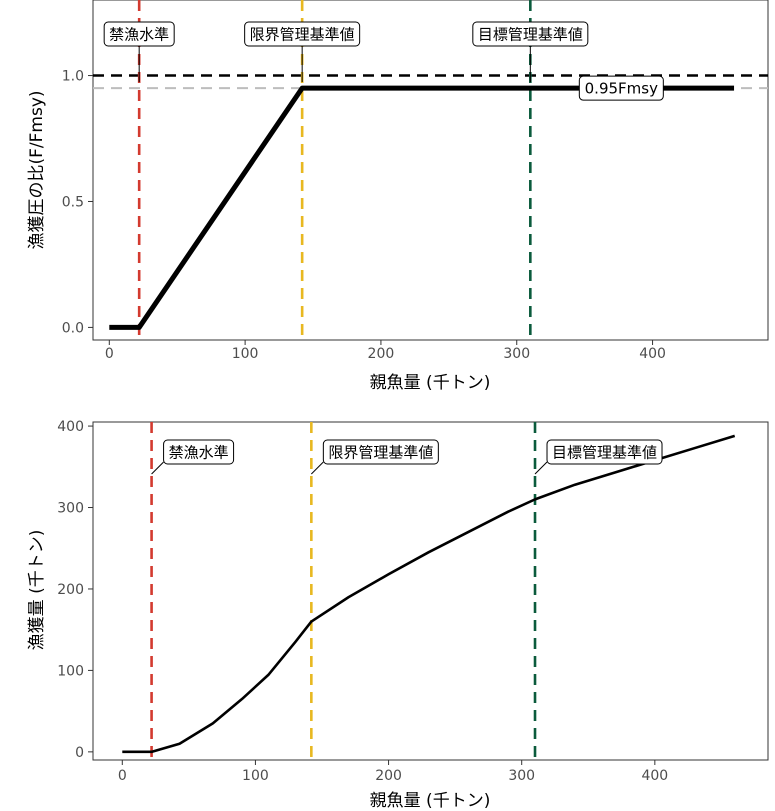 The width and height of the screenshot is (775, 811). I want to click on y-tick-label: 1.0, so click(73, 77).